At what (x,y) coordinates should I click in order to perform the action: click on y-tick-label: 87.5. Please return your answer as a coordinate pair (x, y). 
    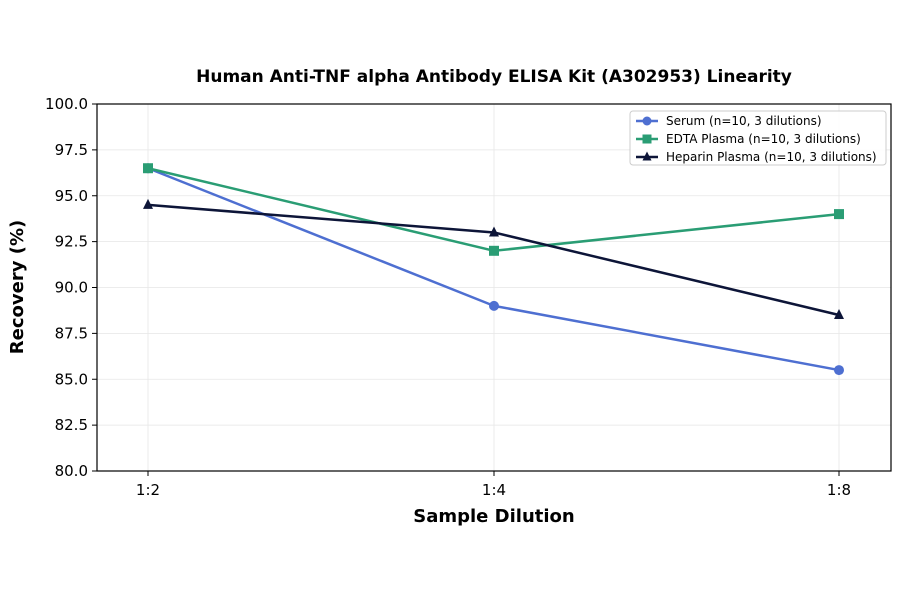
    Looking at the image, I should click on (71, 333).